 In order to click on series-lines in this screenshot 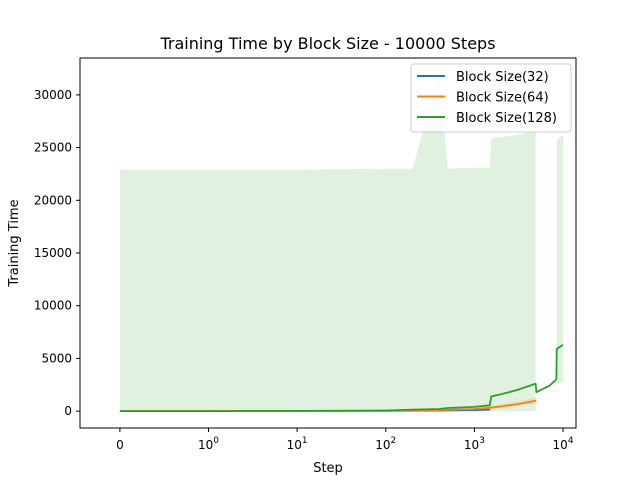, I will do `click(341, 378)`.